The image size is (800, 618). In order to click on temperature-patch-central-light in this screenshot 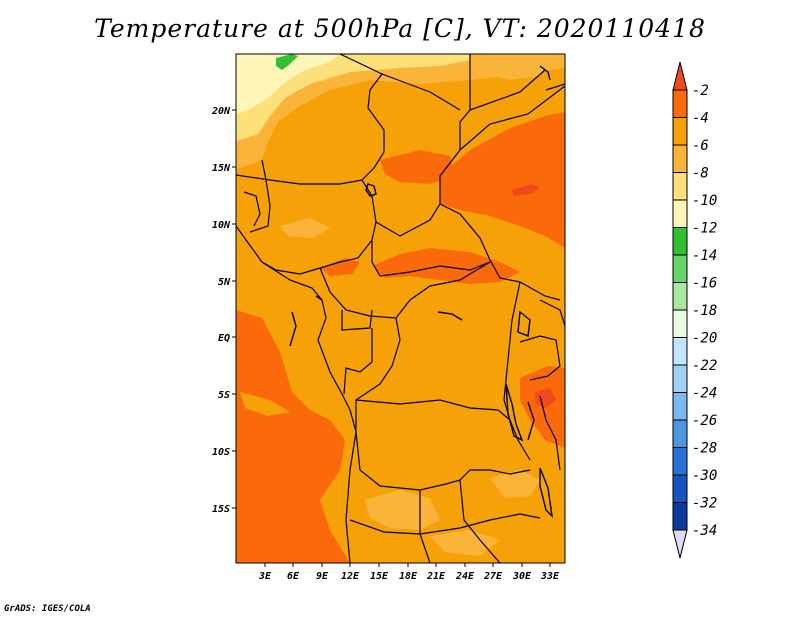, I will do `click(305, 228)`.